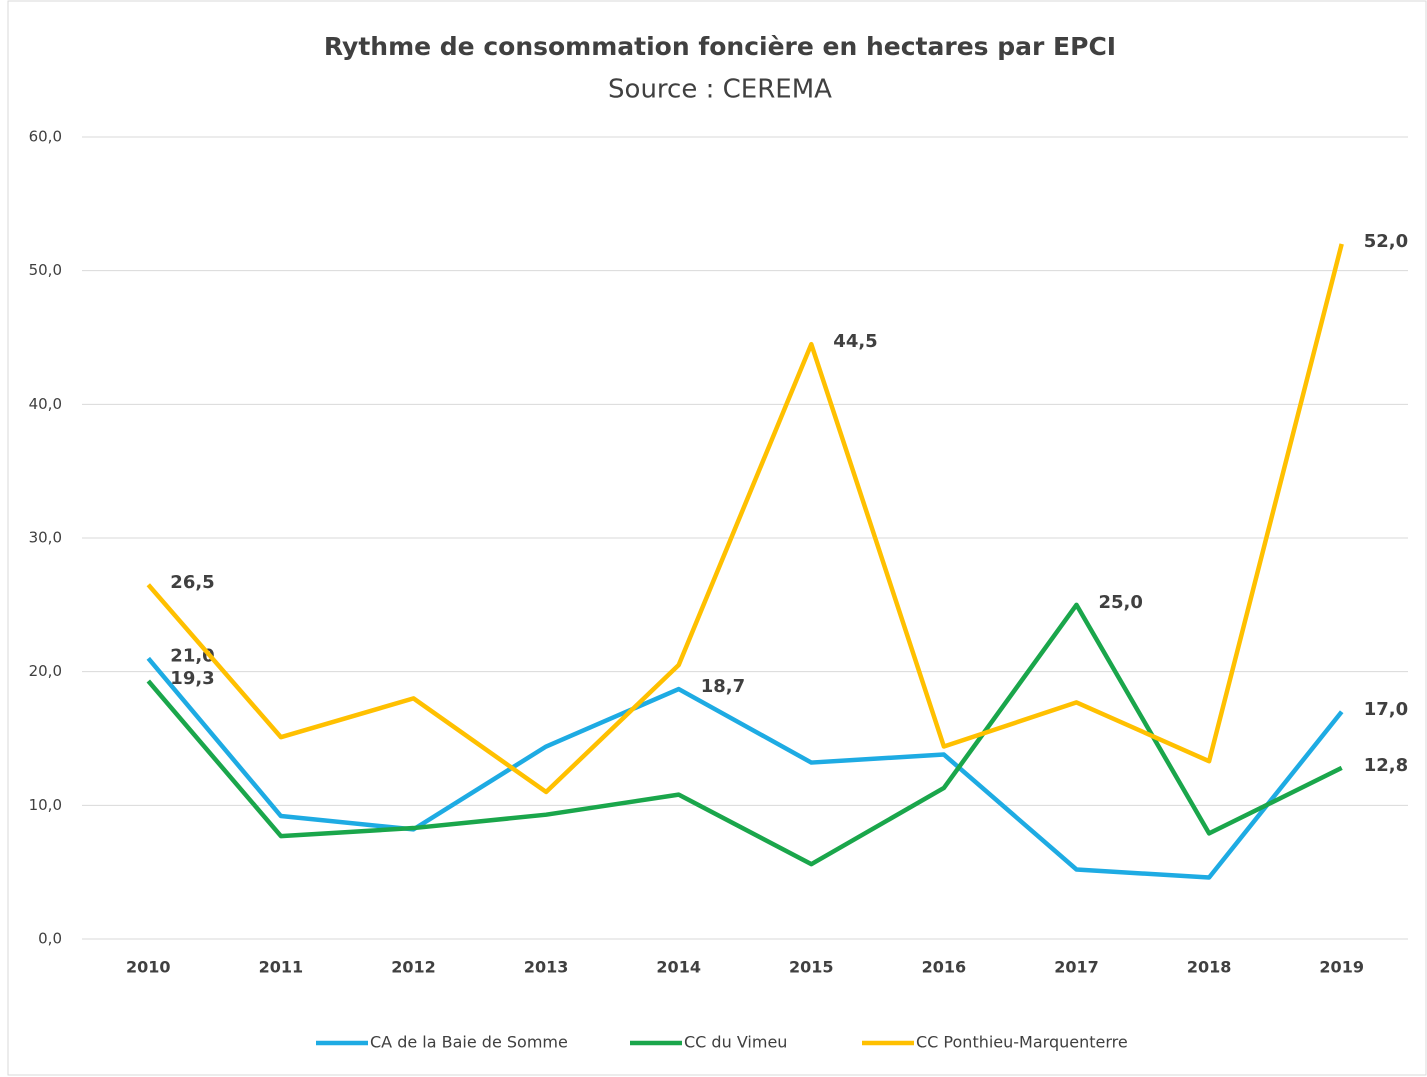  What do you see at coordinates (1386, 709) in the screenshot?
I see `data-label: 17,0` at bounding box center [1386, 709].